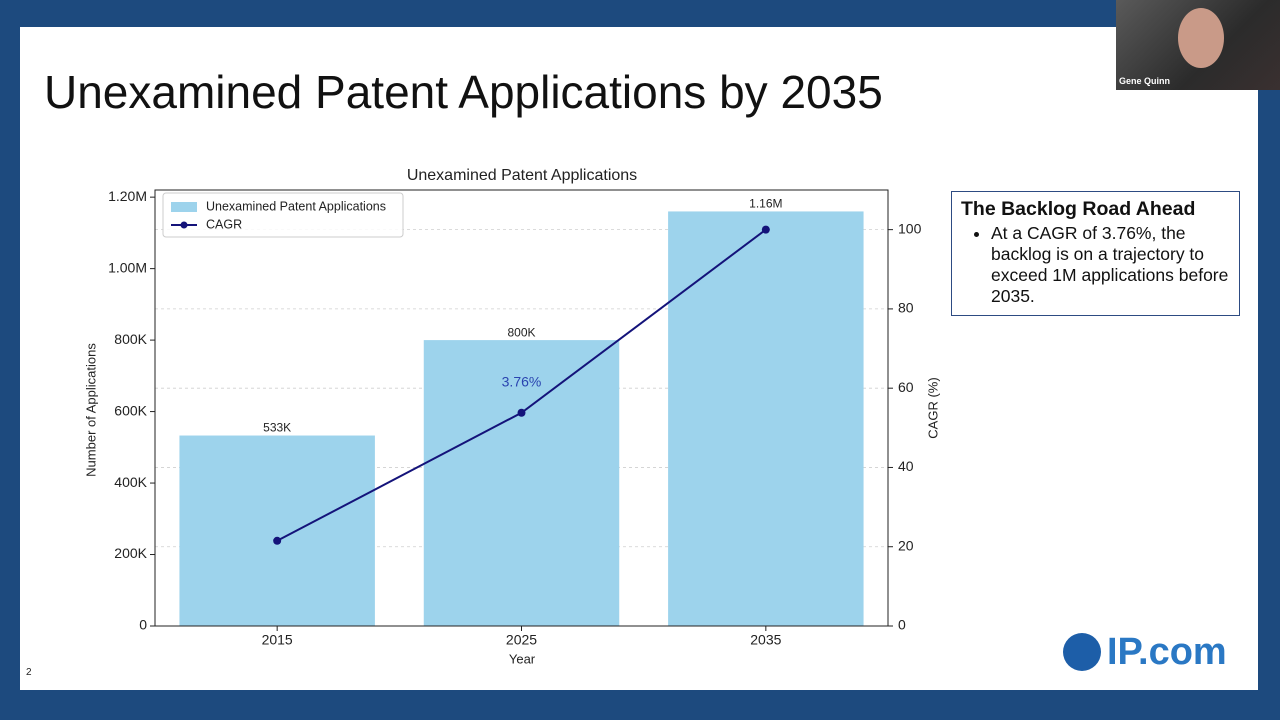 Image resolution: width=1280 pixels, height=720 pixels. I want to click on logo-text: IP.com, so click(1167, 651).